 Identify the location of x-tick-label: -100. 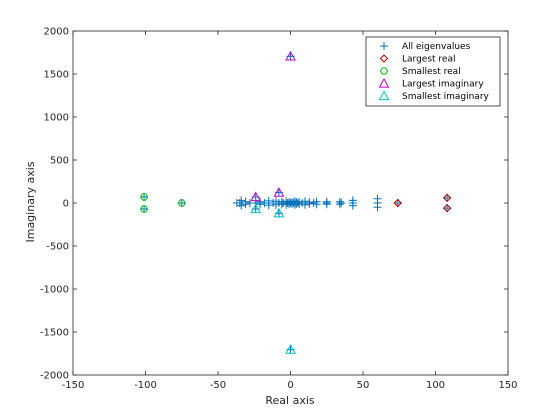
(145, 385).